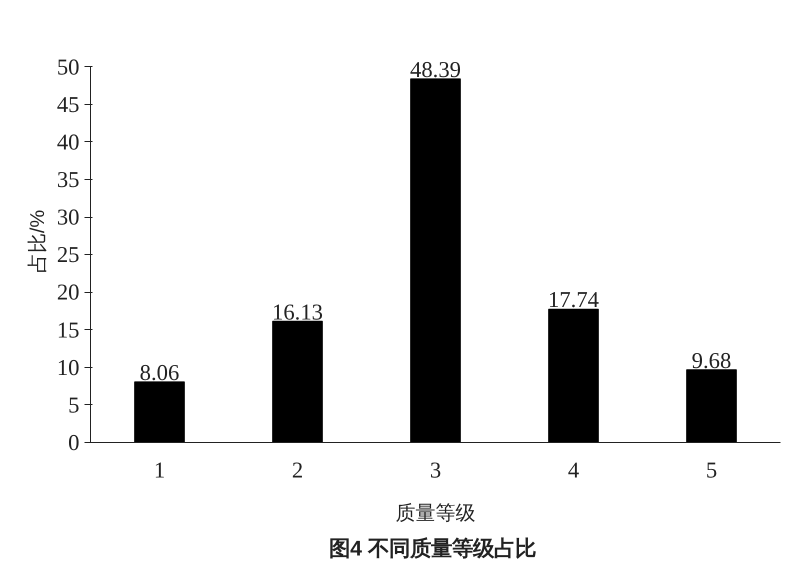 The image size is (800, 567). What do you see at coordinates (436, 513) in the screenshot?
I see `x-axis-title: 质量等级` at bounding box center [436, 513].